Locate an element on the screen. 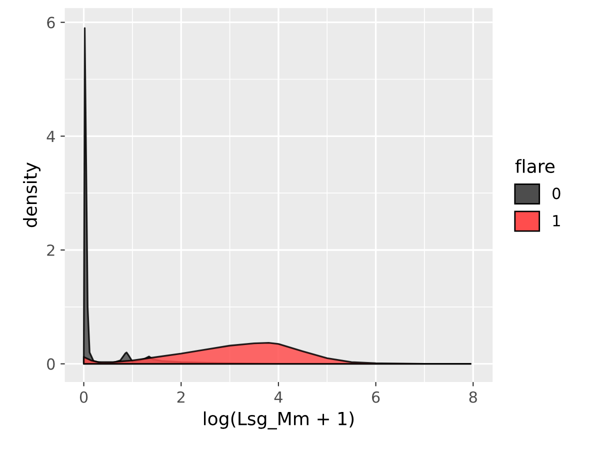 The image size is (600, 450). x-tick-label: 0 is located at coordinates (84, 397).